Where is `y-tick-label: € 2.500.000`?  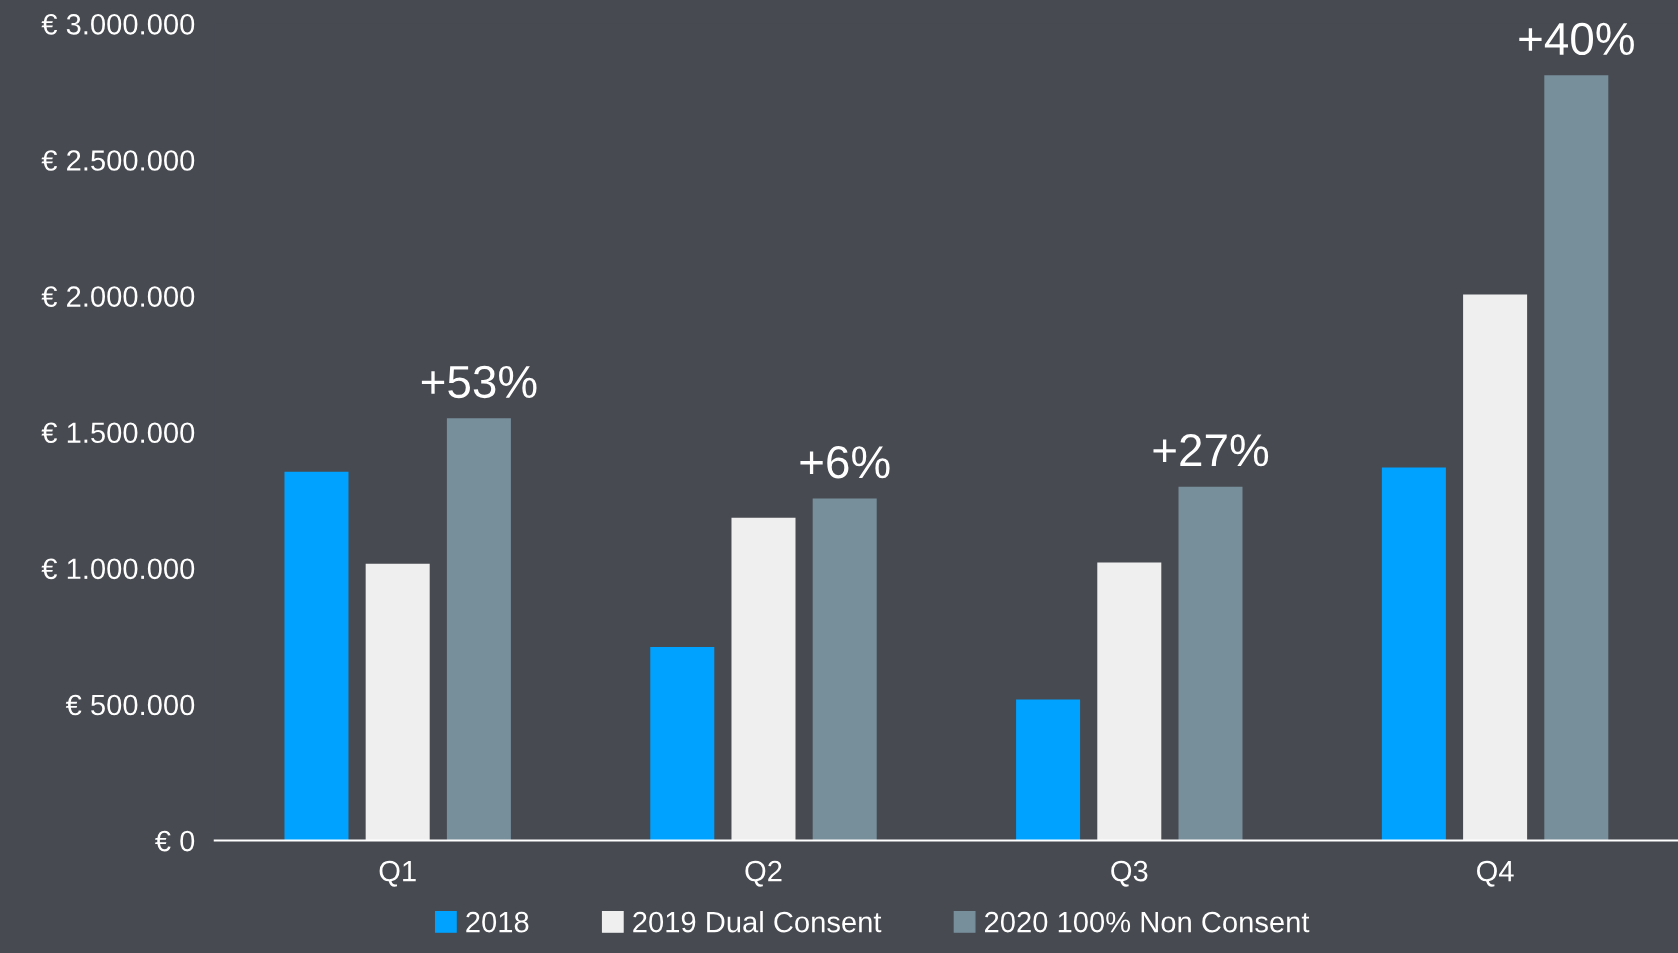
y-tick-label: € 2.500.000 is located at coordinates (118, 160).